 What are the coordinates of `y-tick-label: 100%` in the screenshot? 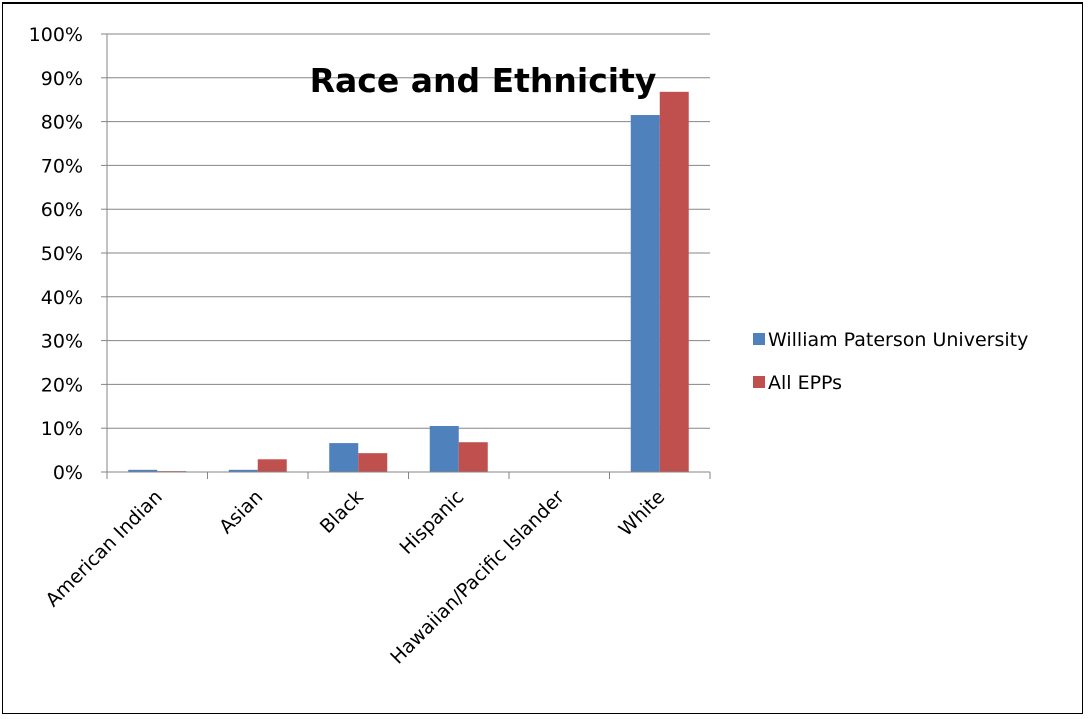 It's located at (56, 35).